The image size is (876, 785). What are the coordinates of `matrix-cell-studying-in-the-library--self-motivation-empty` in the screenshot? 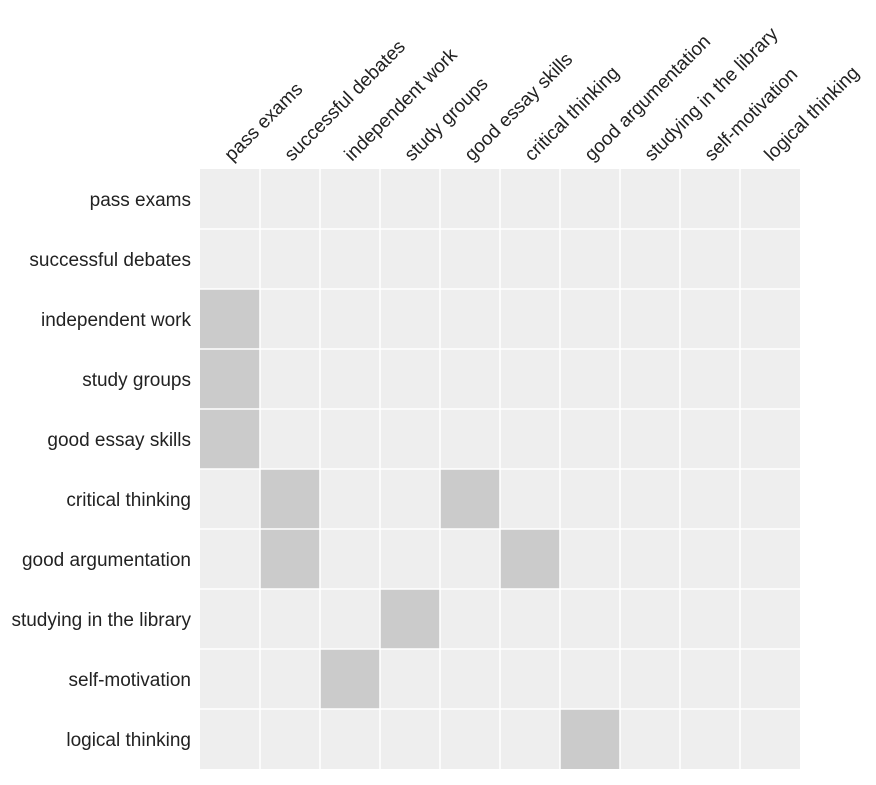 It's located at (710, 619).